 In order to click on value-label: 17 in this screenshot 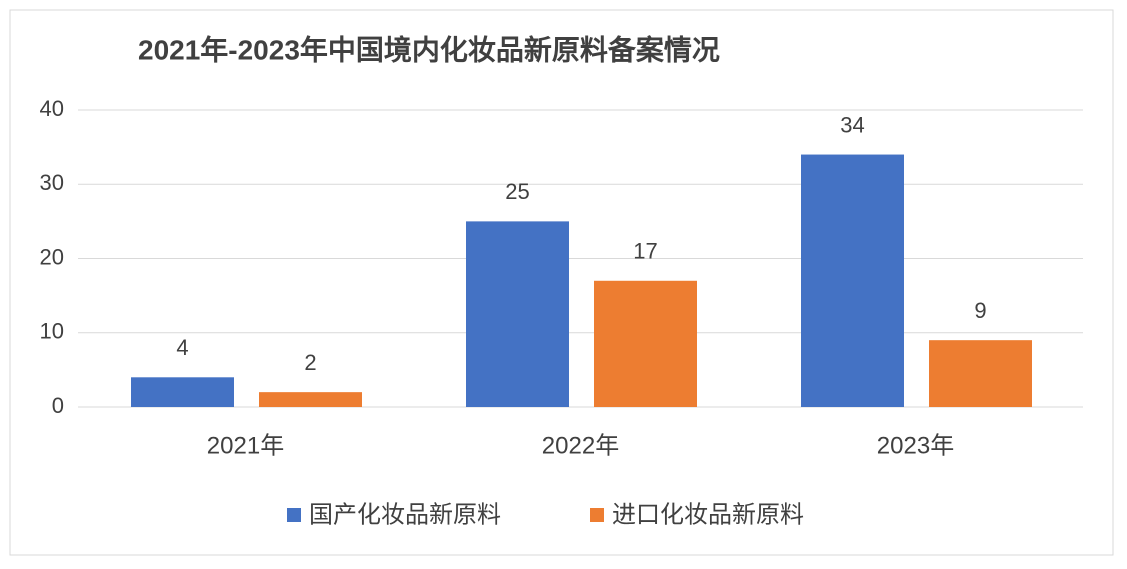, I will do `click(645, 251)`.